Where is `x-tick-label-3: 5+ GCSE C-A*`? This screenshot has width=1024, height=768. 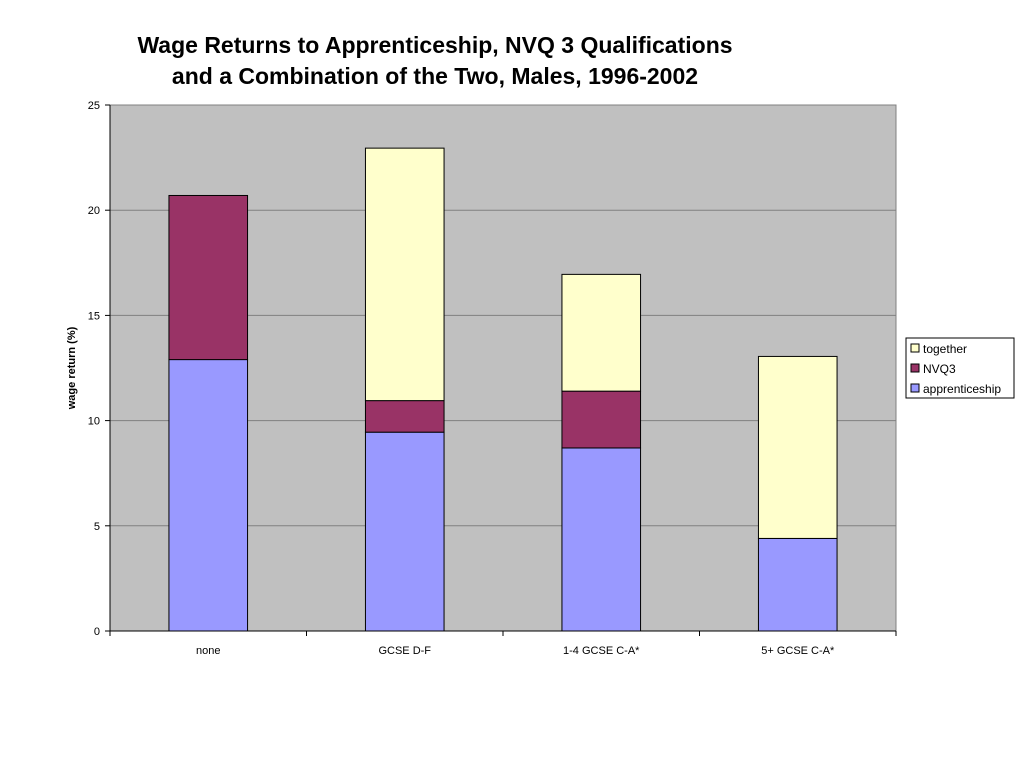 x-tick-label-3: 5+ GCSE C-A* is located at coordinates (798, 651).